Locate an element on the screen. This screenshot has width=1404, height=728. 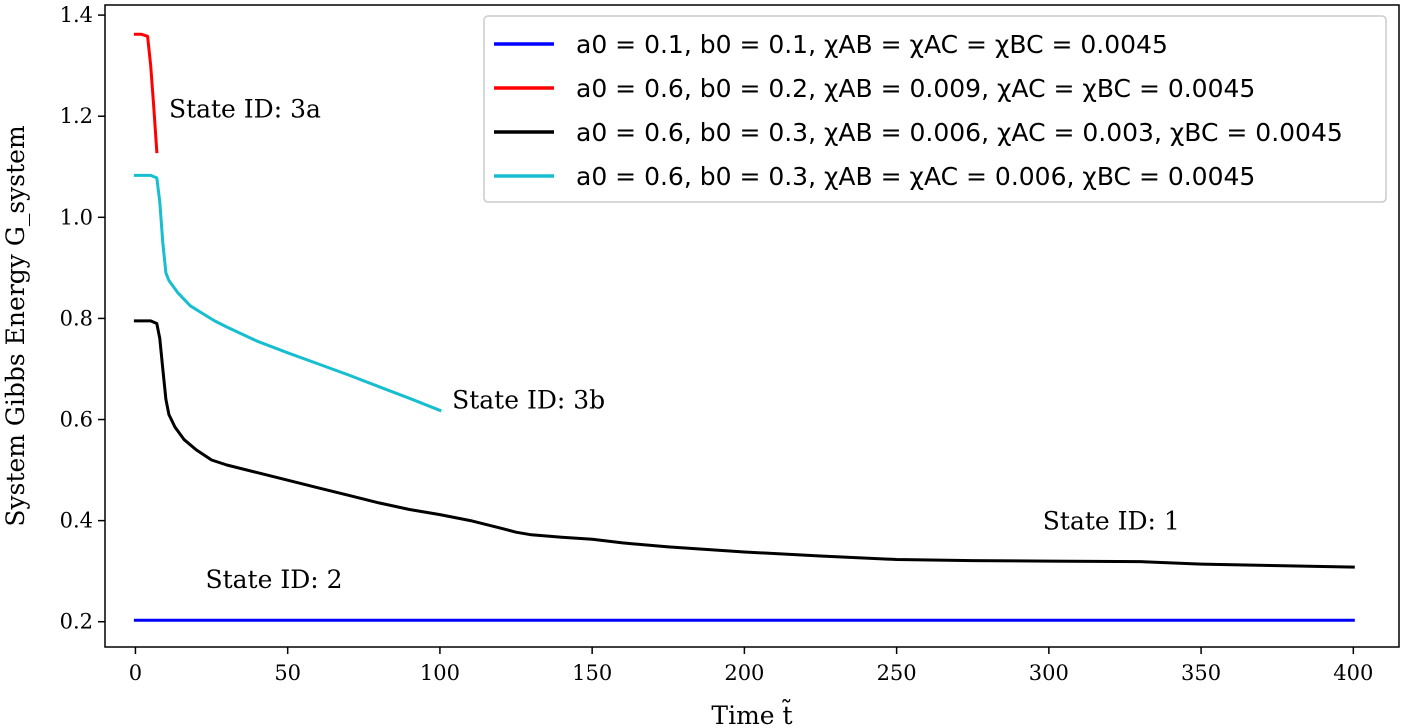
y-axis: 0.2 0.4 0.6 0.8 1.0 1.2 1.4 is located at coordinates (82, 318).